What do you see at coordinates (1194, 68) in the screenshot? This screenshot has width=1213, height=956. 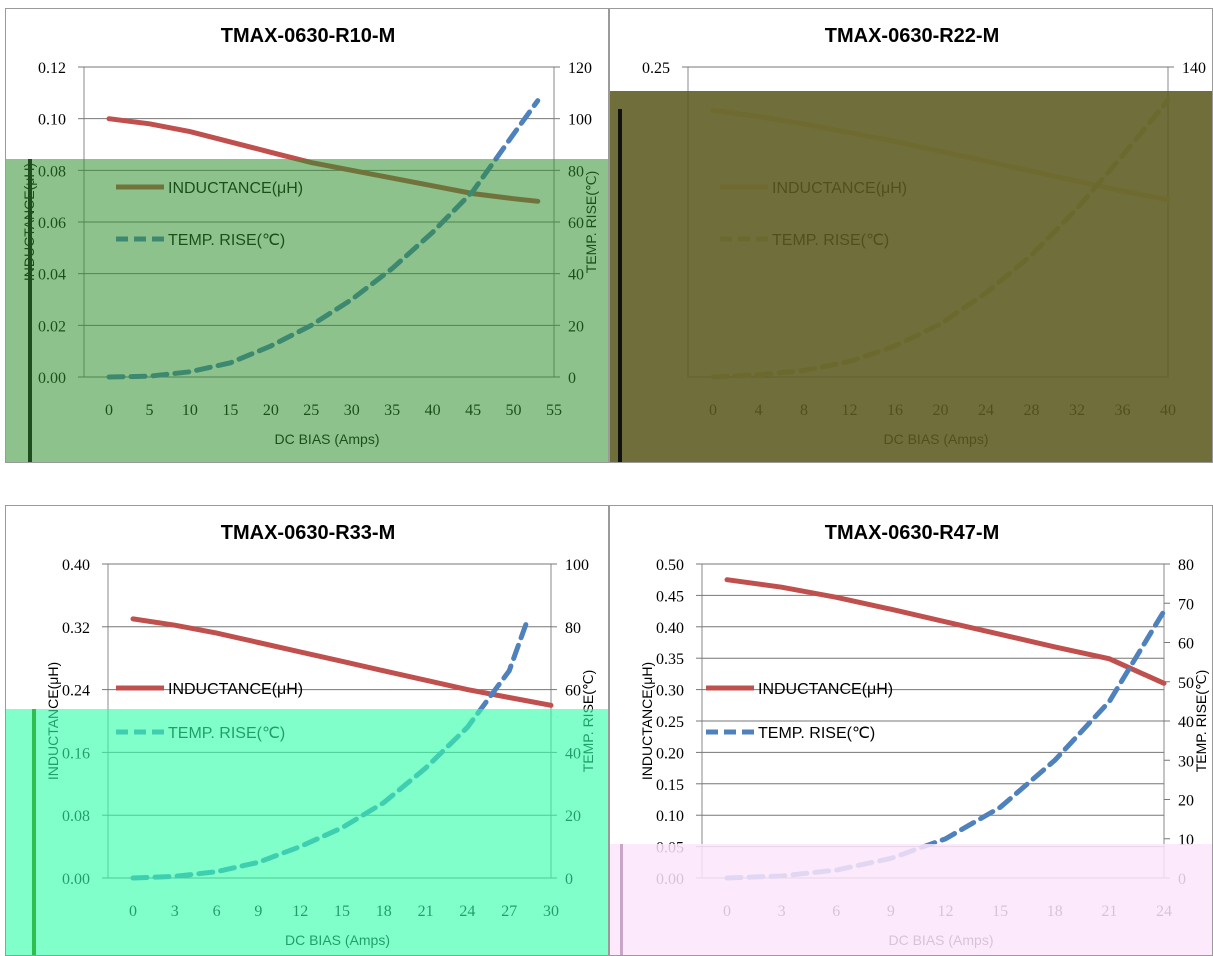 I see `y2-tick-label: 140` at bounding box center [1194, 68].